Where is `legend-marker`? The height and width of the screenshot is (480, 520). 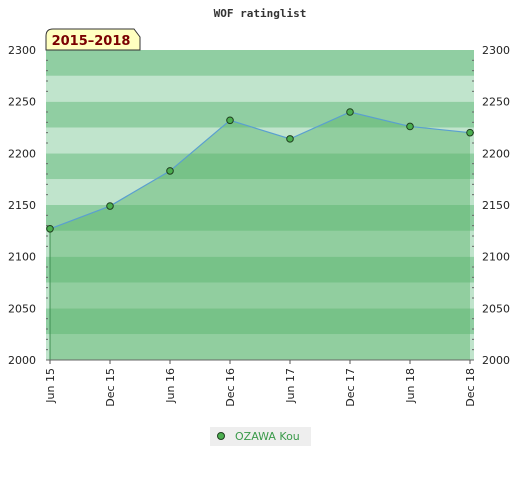
legend-marker is located at coordinates (221, 436).